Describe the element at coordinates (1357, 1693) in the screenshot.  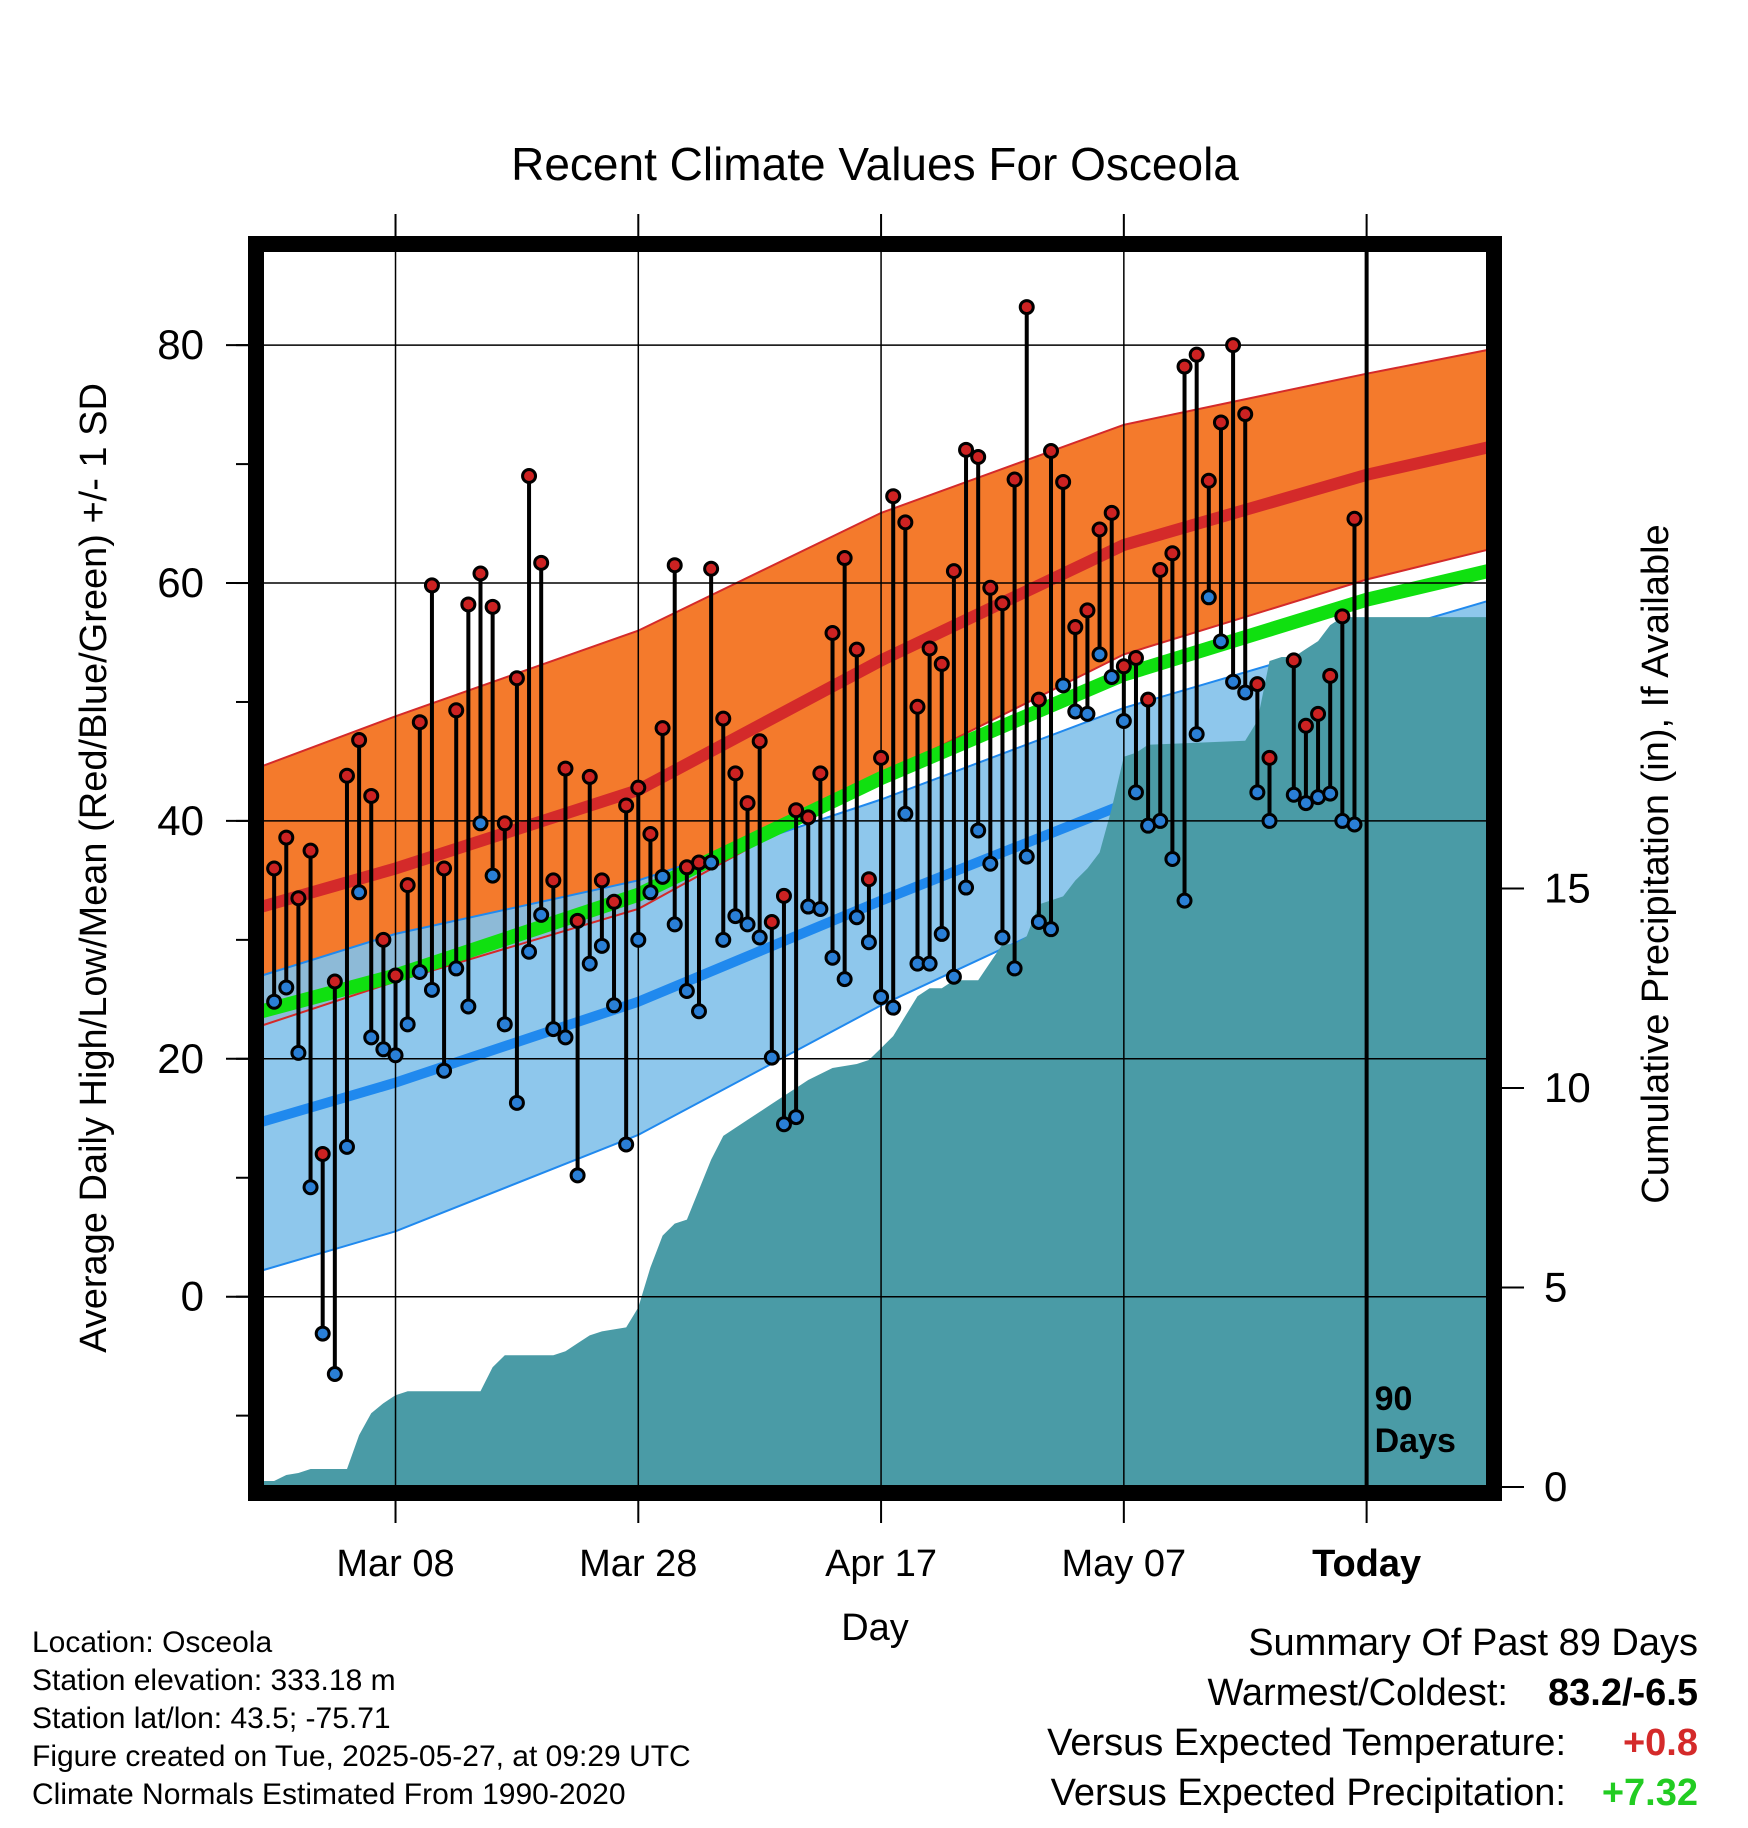
I see `warmest-coldest-label: Warmest/Coldest:` at that location.